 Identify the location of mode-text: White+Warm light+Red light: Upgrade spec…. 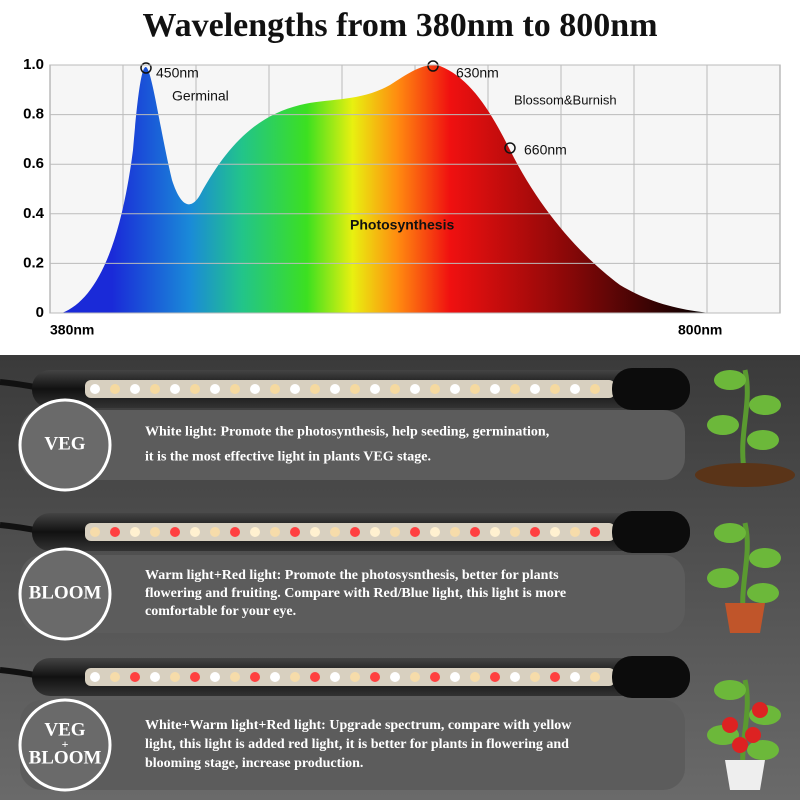
(358, 725).